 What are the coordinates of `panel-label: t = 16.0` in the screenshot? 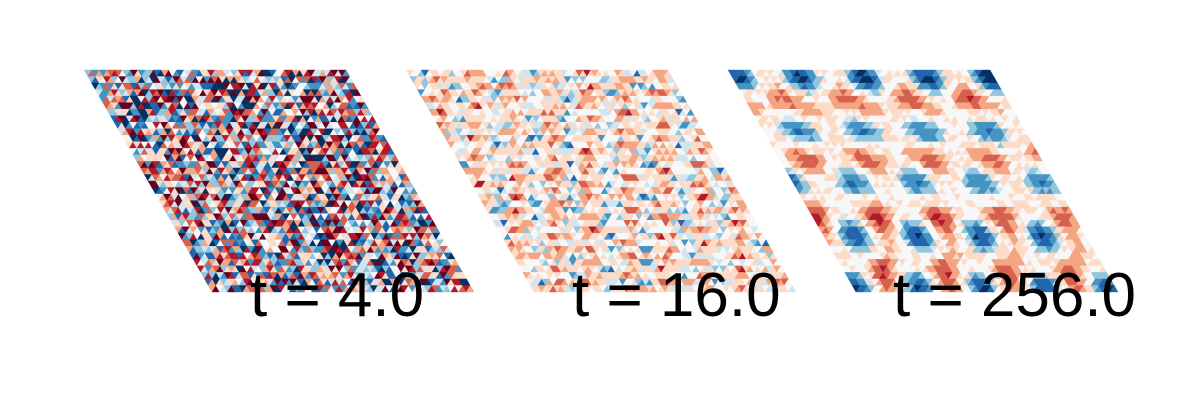 It's located at (676, 295).